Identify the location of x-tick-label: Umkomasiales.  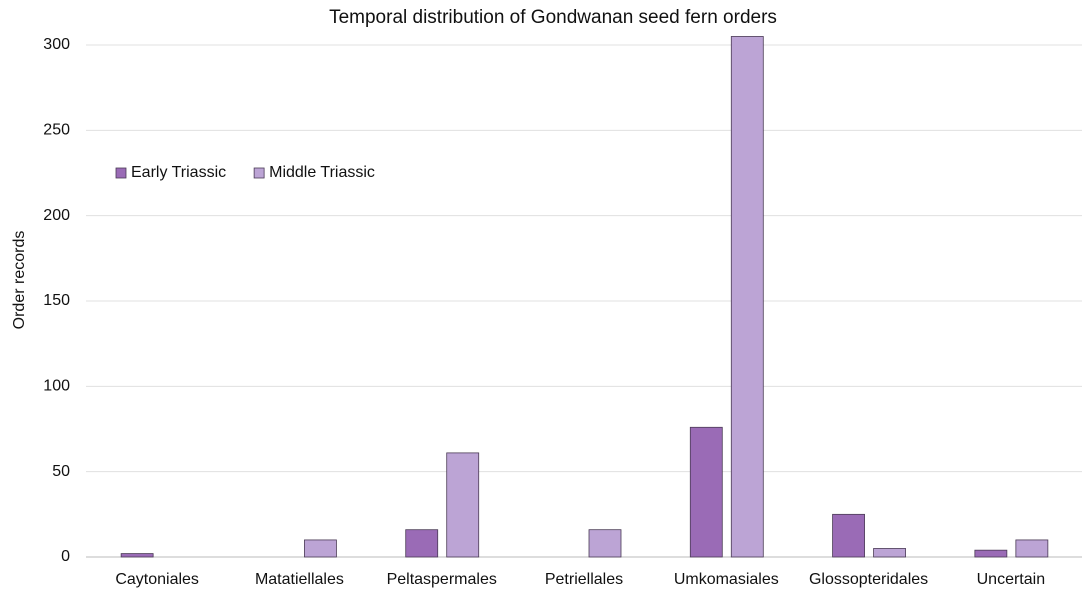
(726, 579).